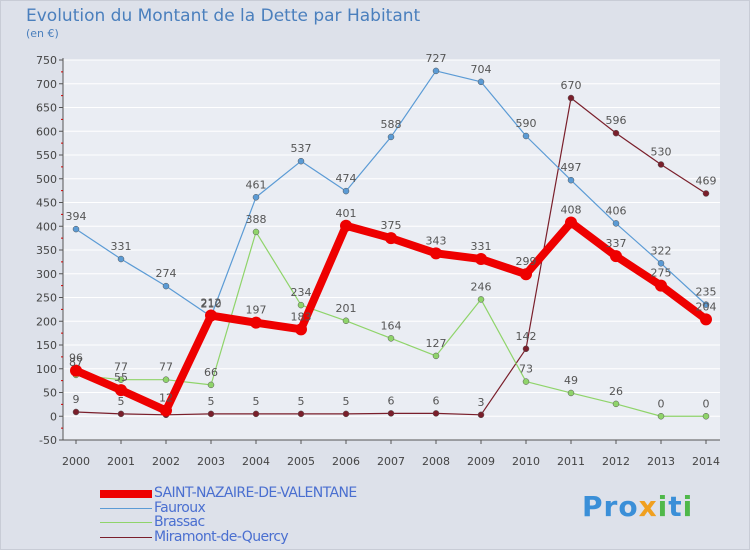  Describe the element at coordinates (571, 461) in the screenshot. I see `x-tick-label: 2011` at that location.